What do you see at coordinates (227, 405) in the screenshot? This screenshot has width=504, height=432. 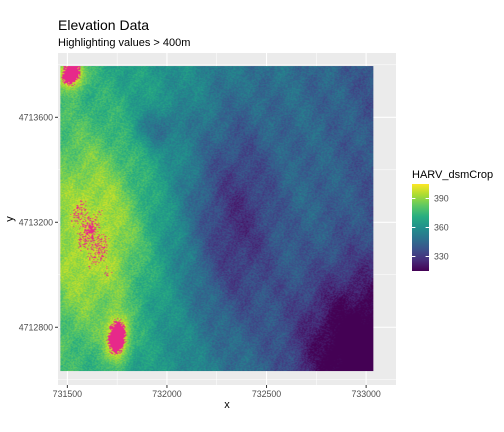 I see `x-axis-label: x` at bounding box center [227, 405].